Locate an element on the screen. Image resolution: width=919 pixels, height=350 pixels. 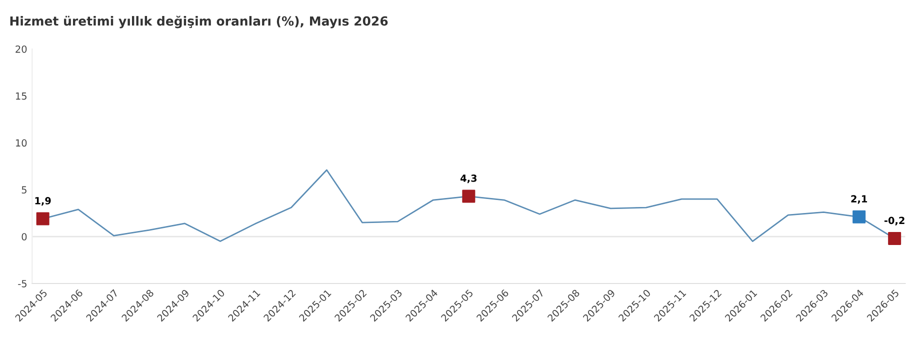
data-label: -0,2 is located at coordinates (894, 221).